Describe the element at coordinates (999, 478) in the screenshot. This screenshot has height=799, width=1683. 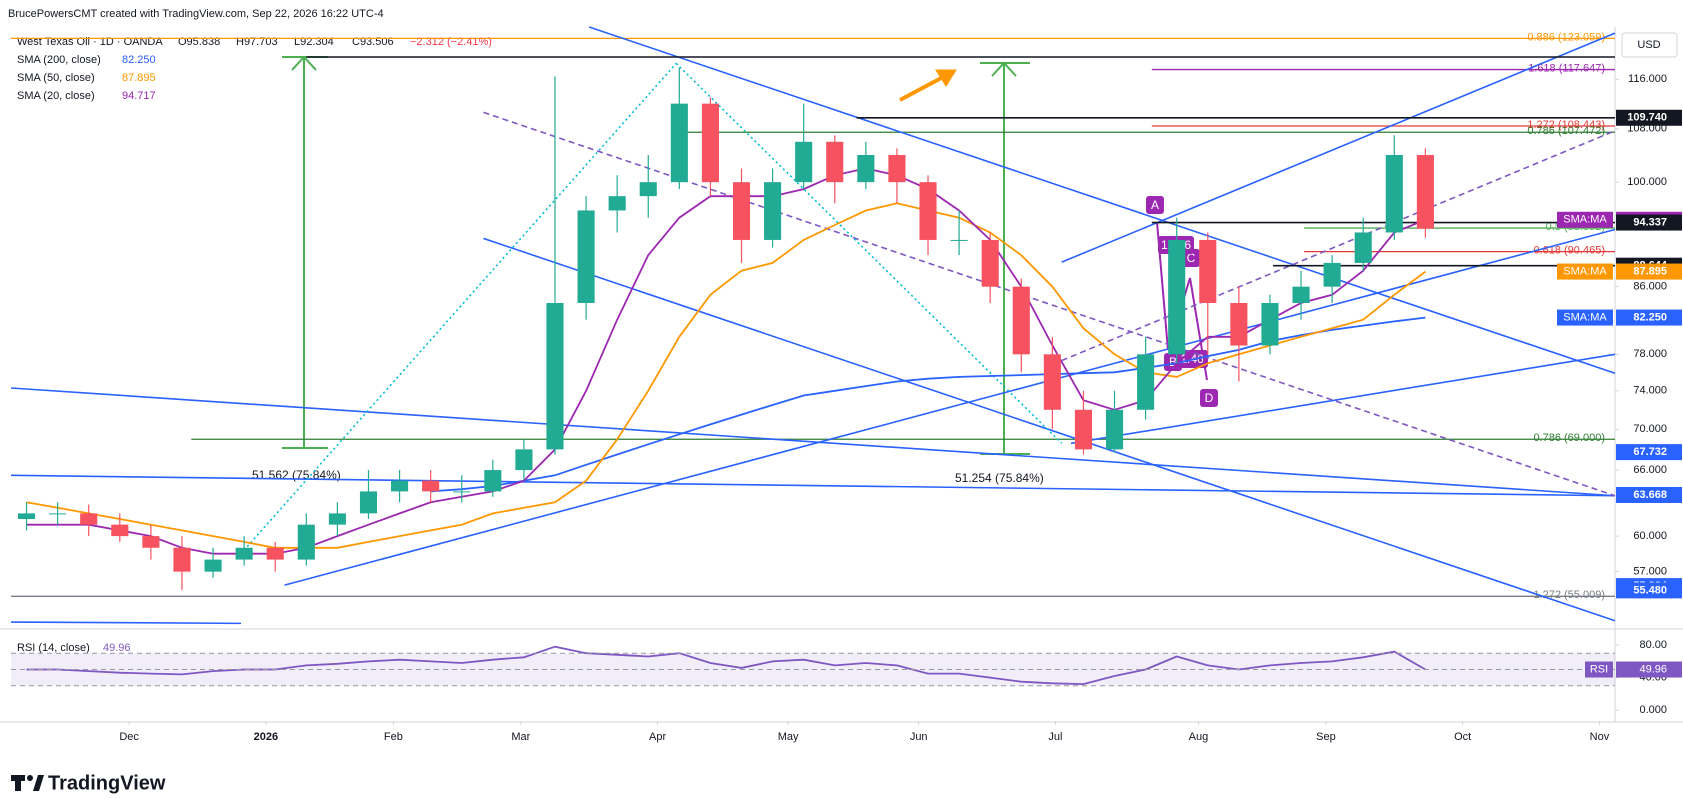
I see `measure-label: 51.254 (75.84%)` at that location.